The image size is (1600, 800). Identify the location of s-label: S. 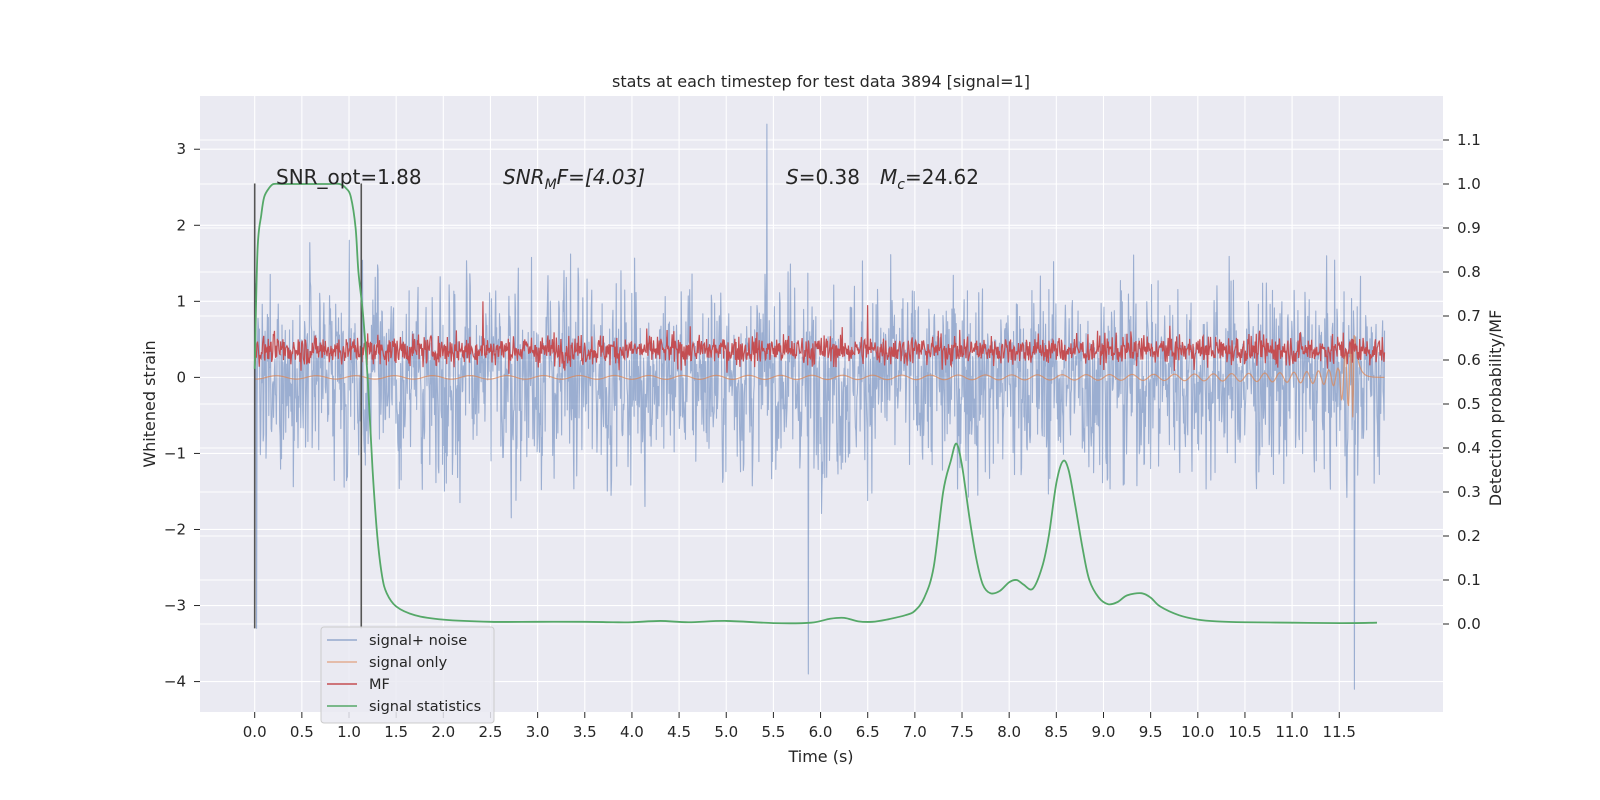
(792, 177).